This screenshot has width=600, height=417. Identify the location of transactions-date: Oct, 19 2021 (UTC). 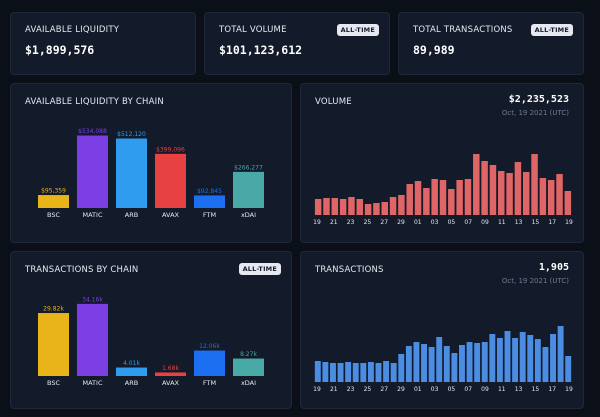
(535, 281).